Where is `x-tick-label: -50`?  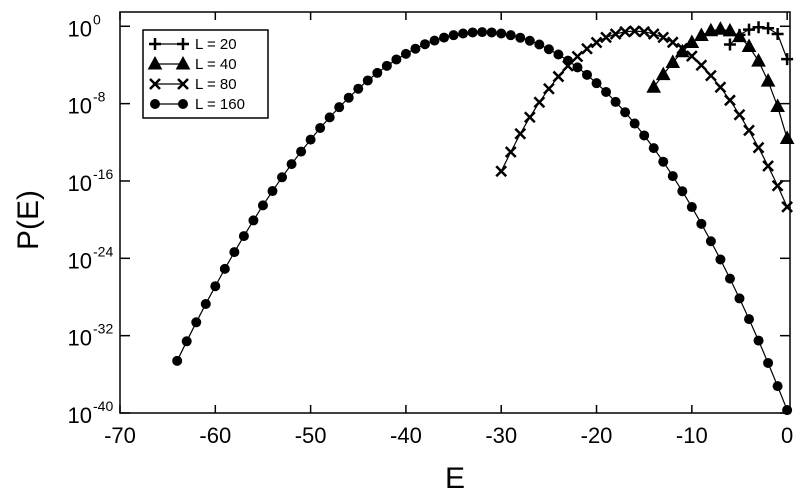
x-tick-label: -50 is located at coordinates (311, 435).